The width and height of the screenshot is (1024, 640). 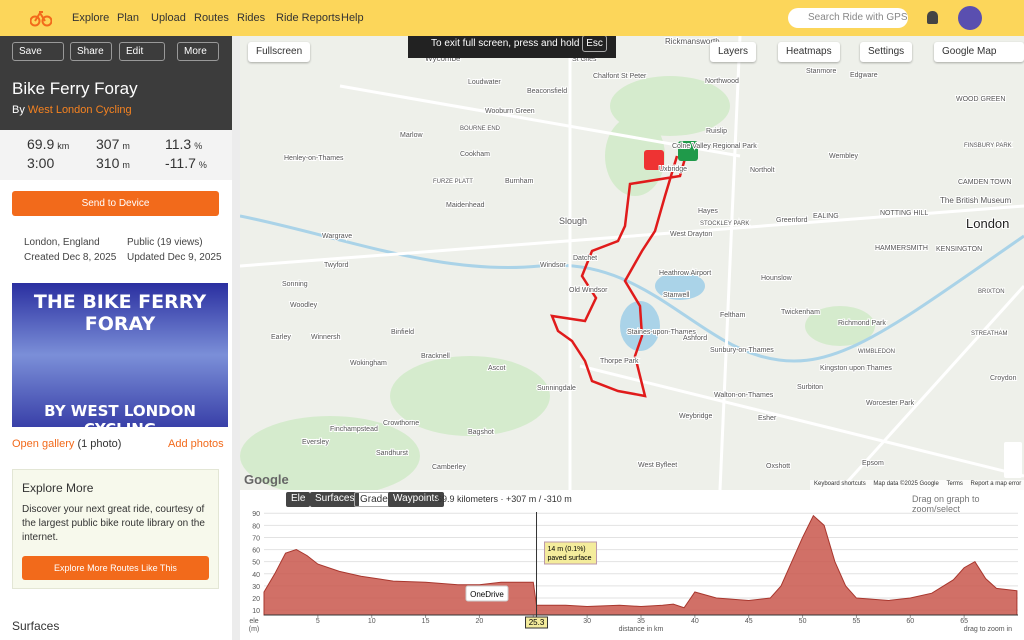 I want to click on place-label: Henley-on-Thames, so click(x=314, y=158).